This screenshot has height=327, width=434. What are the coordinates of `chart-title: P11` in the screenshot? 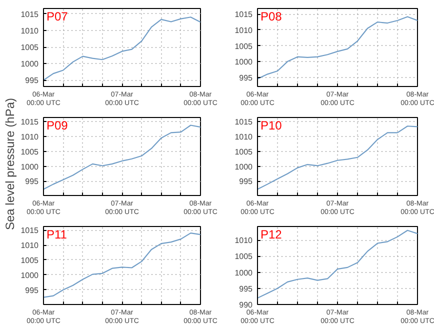 It's located at (57, 235).